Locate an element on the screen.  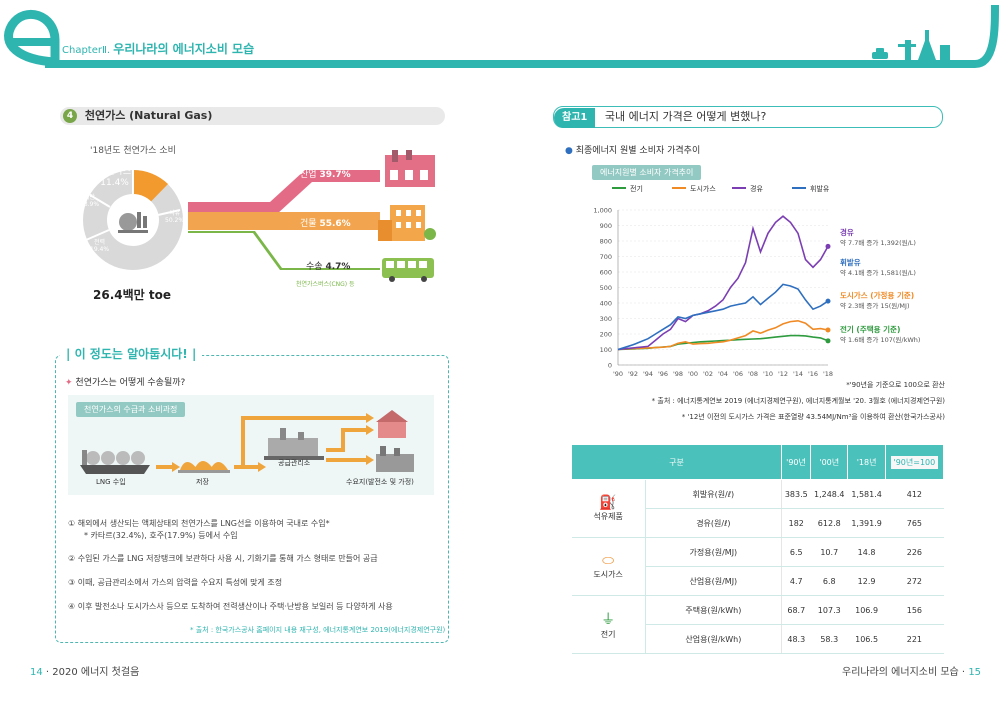
legend-label: 도시가스 is located at coordinates (703, 188).